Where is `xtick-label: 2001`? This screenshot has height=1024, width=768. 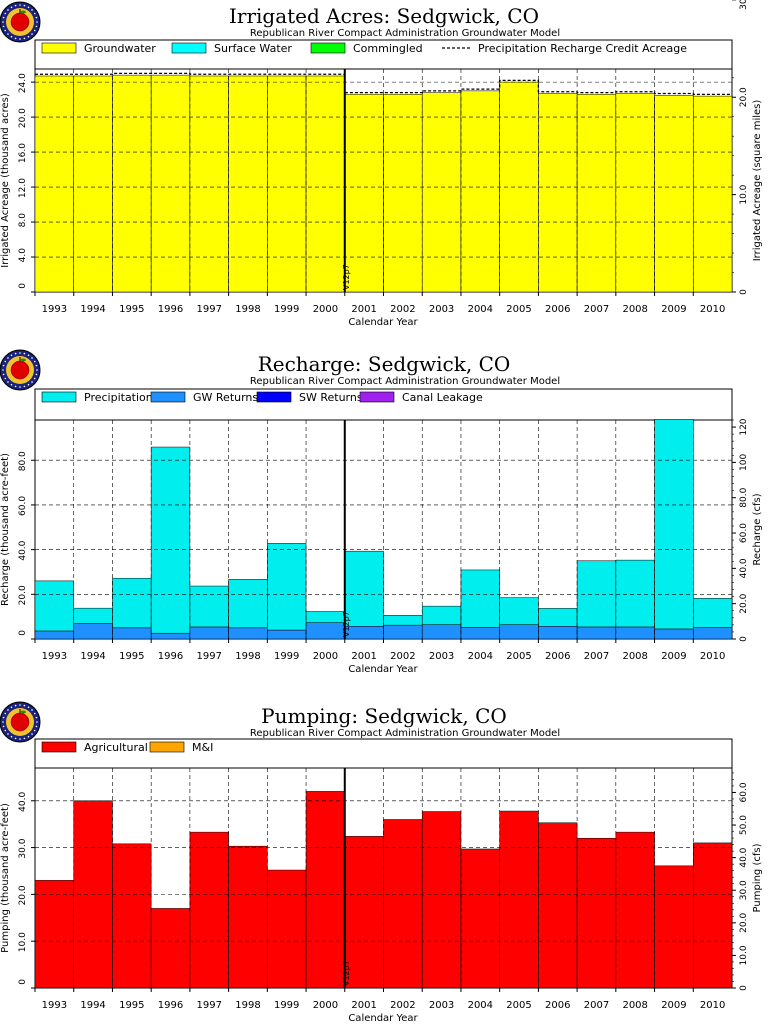 xtick-label: 2001 is located at coordinates (363, 309).